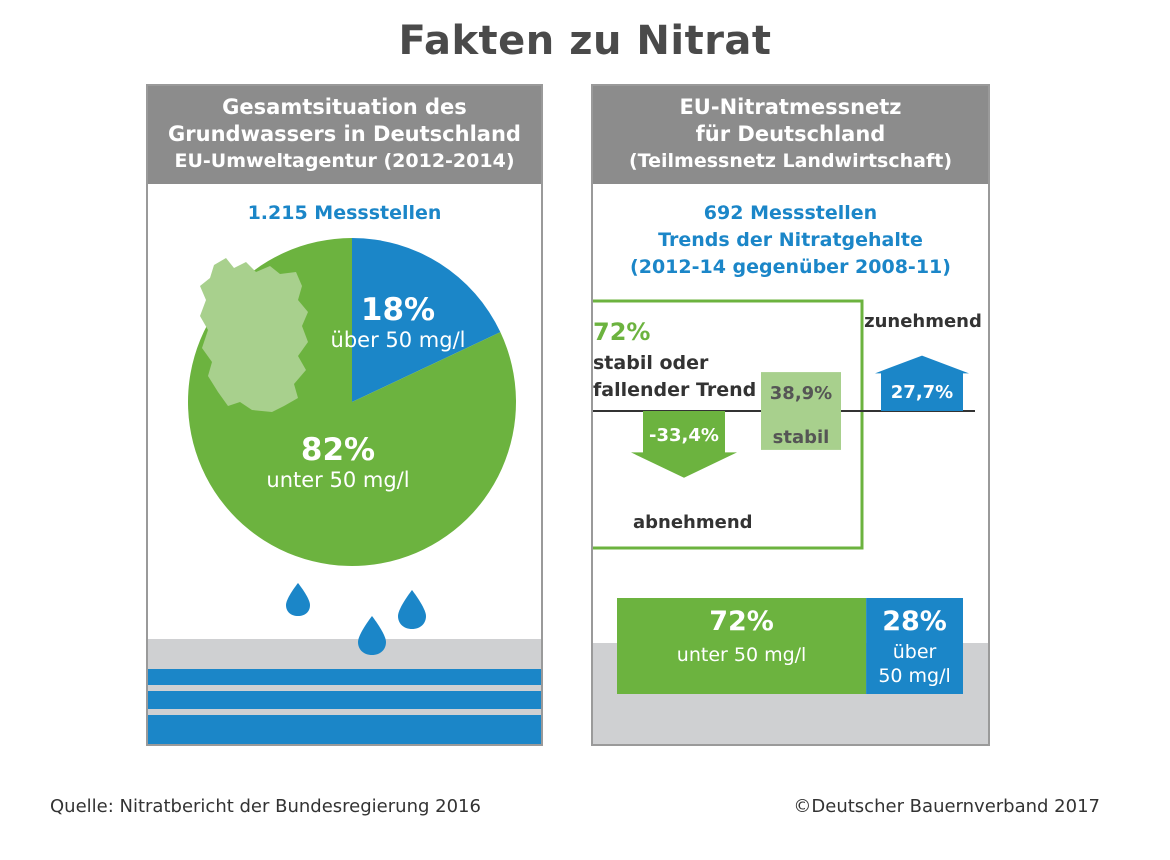 The image size is (1170, 860). I want to click on group-pct: 72%, so click(622, 332).